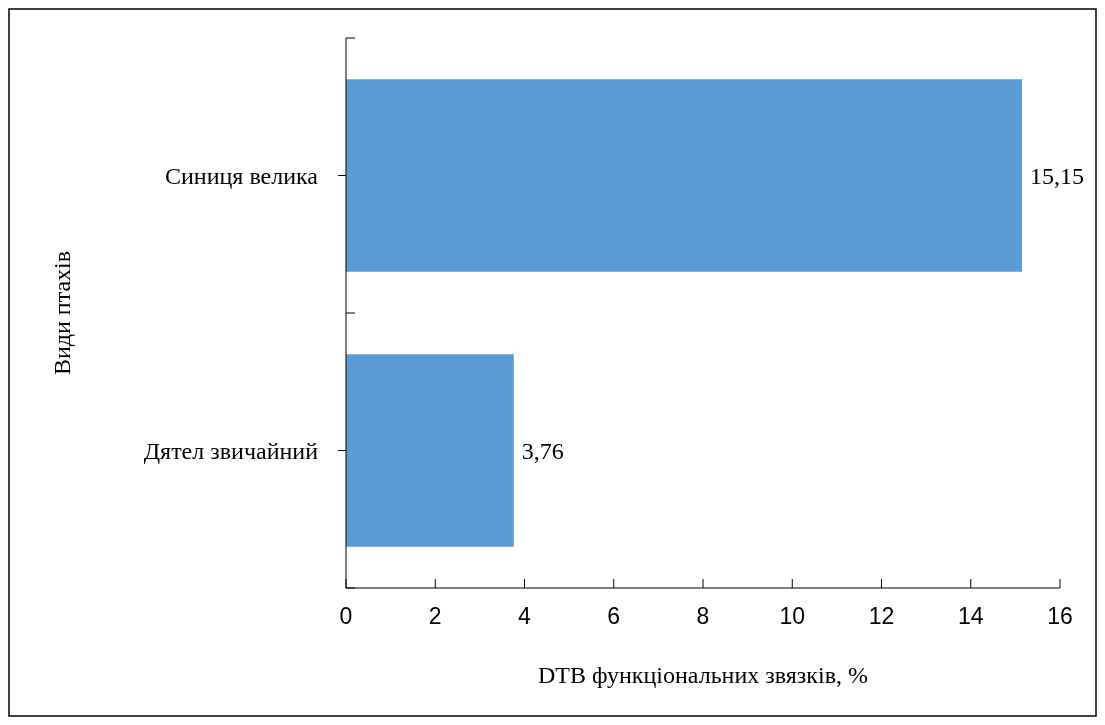  Describe the element at coordinates (241, 175) in the screenshot. I see `y-tick-label: Синиця велика` at that location.